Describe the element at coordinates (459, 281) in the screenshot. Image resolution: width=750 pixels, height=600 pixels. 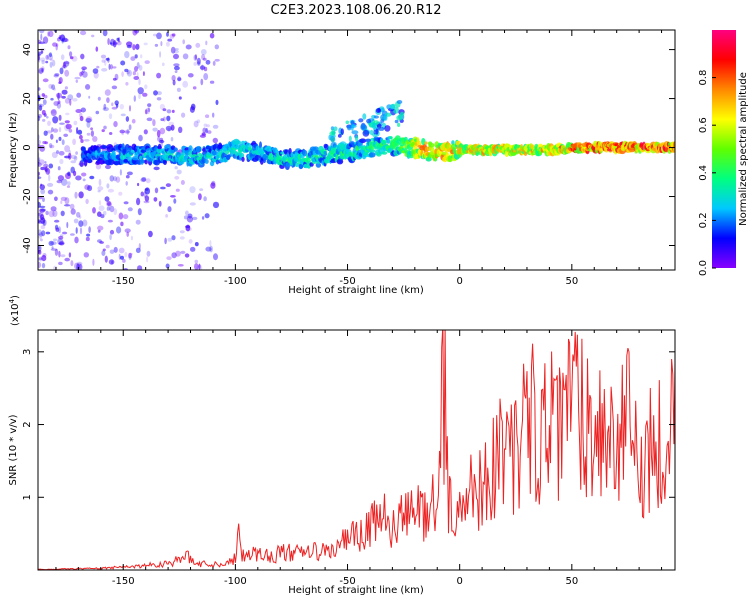
I see `x-tick-label: 0` at that location.